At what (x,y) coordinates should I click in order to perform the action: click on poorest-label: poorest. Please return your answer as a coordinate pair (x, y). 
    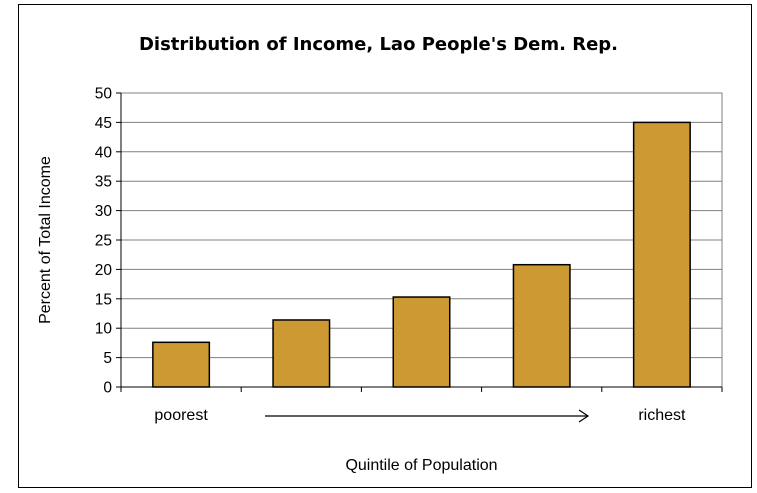
    Looking at the image, I should click on (181, 415).